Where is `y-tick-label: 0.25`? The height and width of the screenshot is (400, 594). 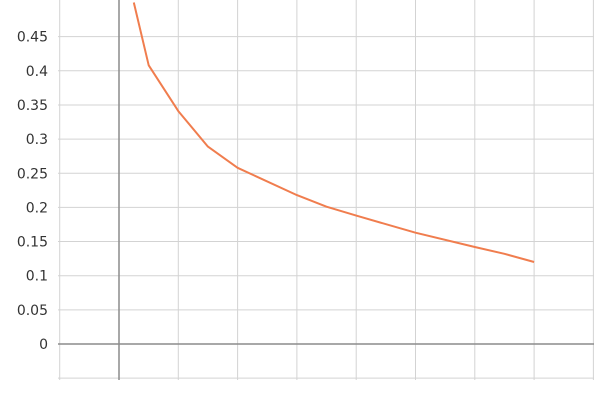 y-tick-label: 0.25 is located at coordinates (32, 174).